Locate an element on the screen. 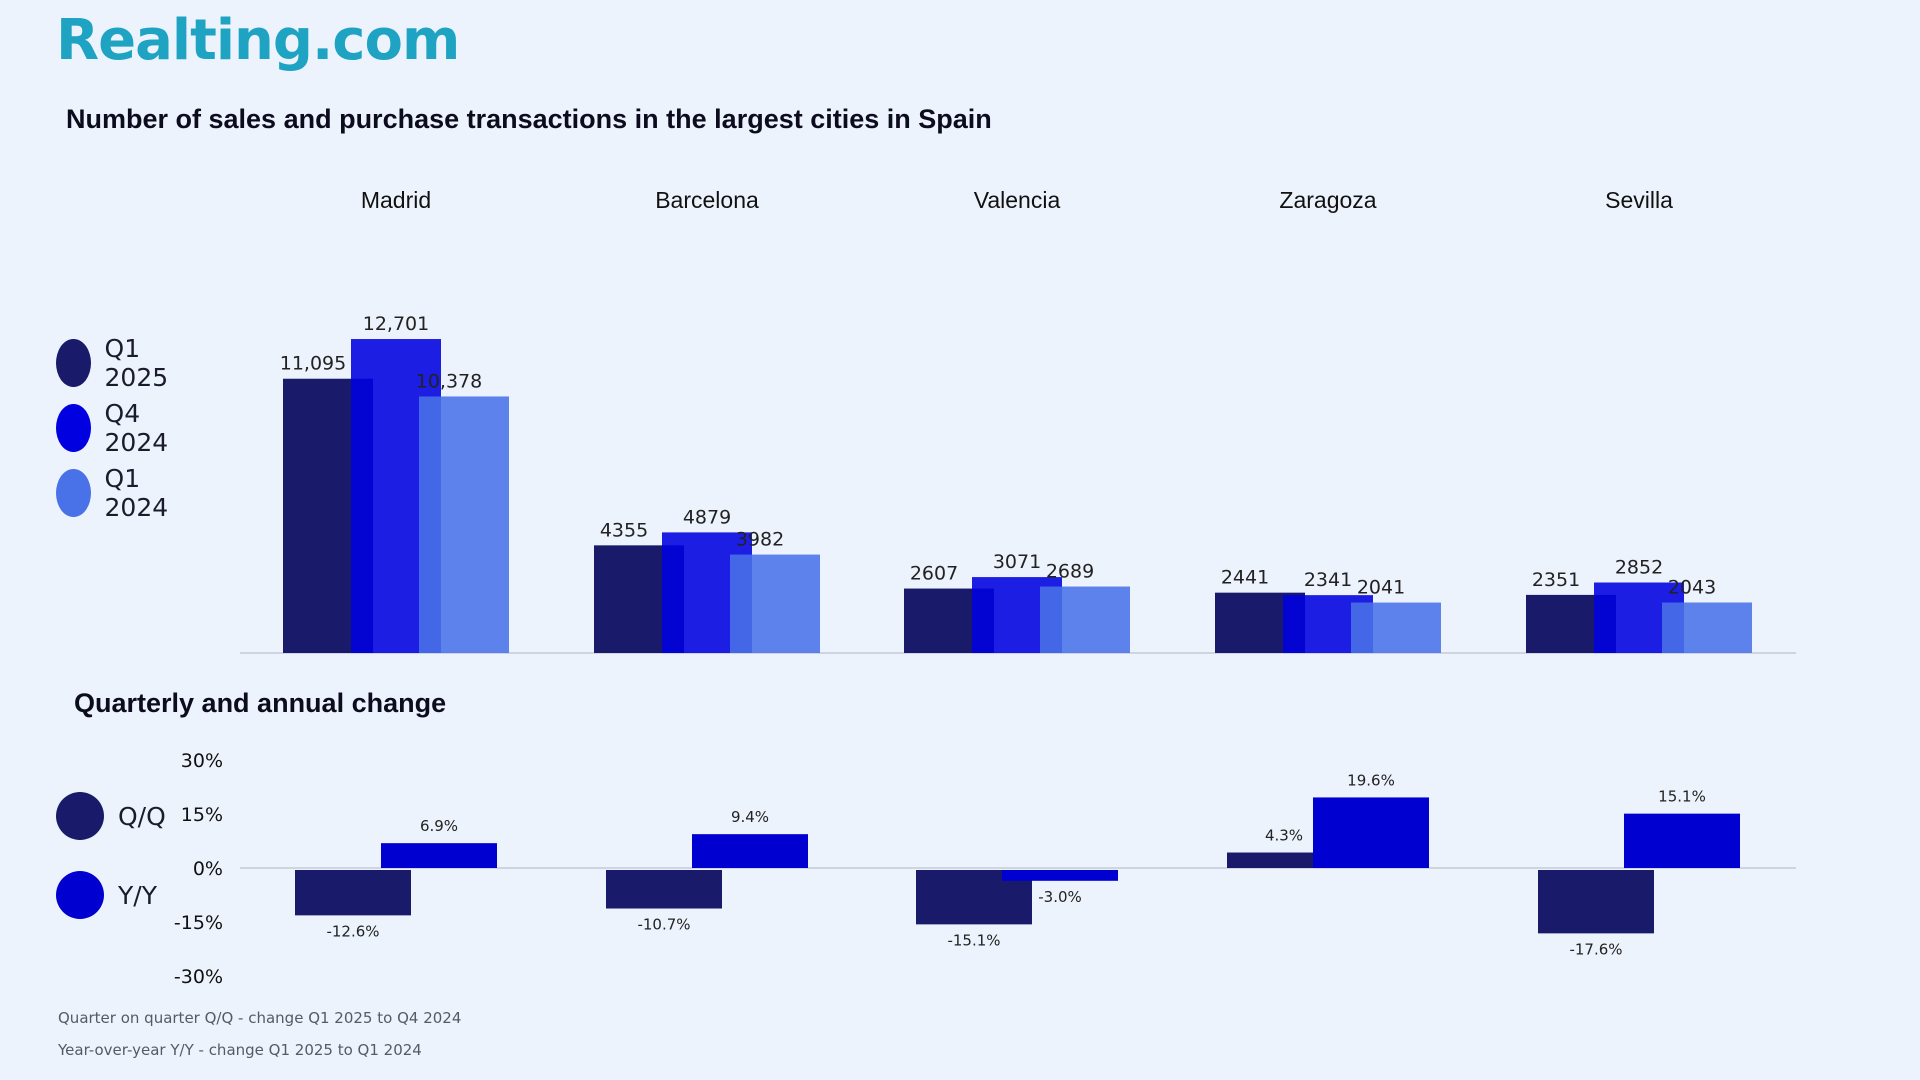 The width and height of the screenshot is (1920, 1080). bar-value-label: 2689 is located at coordinates (1070, 572).